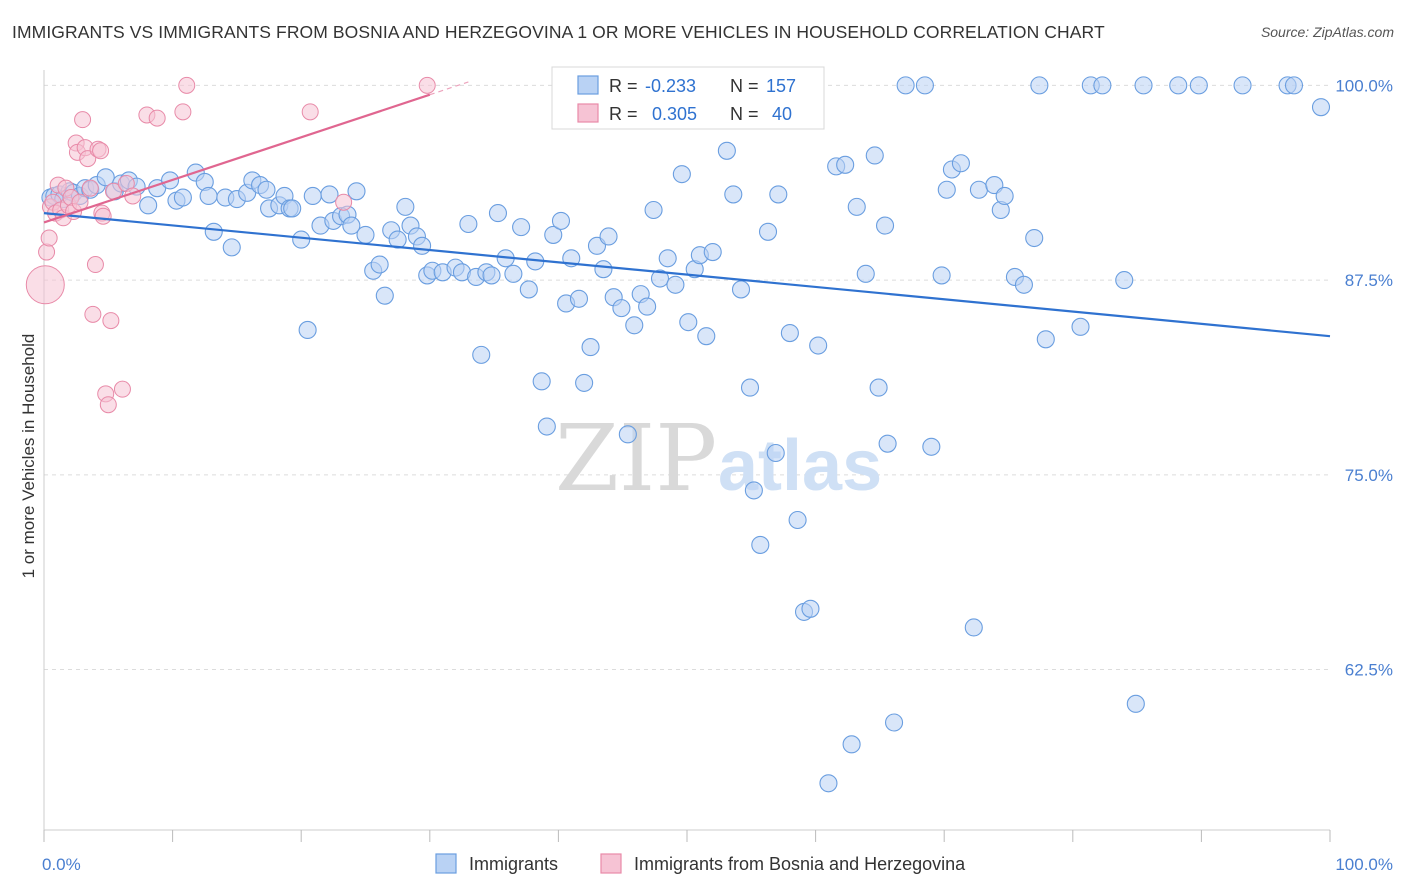 The height and width of the screenshot is (892, 1406). What do you see at coordinates (636, 458) in the screenshot?
I see `watermark-zip: ZIP` at bounding box center [636, 458].